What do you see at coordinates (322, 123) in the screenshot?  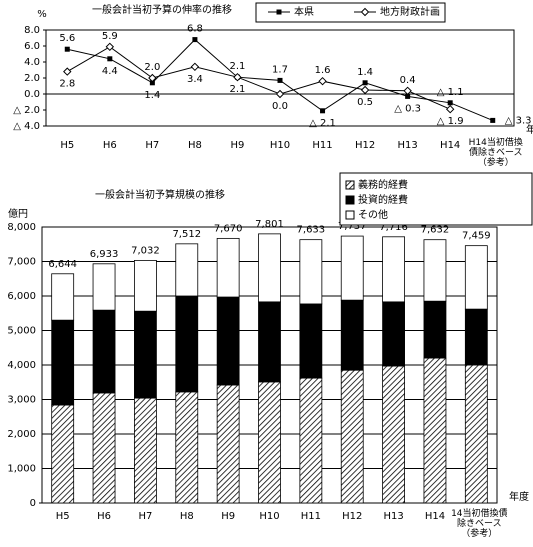 I see `data-label: △ 2.1` at bounding box center [322, 123].